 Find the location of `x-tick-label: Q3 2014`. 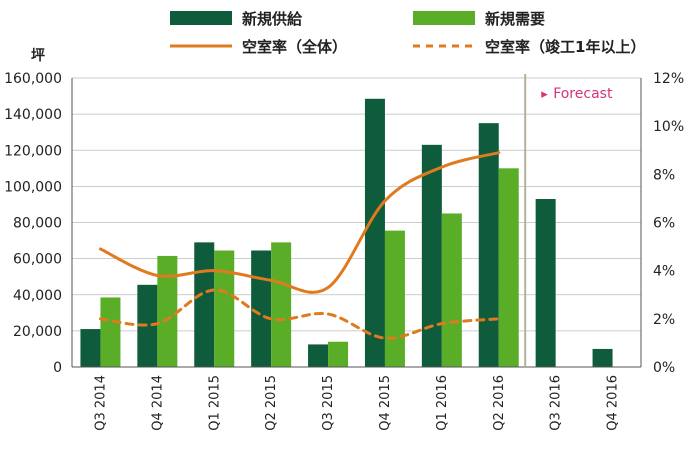

x-tick-label: Q3 2014 is located at coordinates (100, 403).